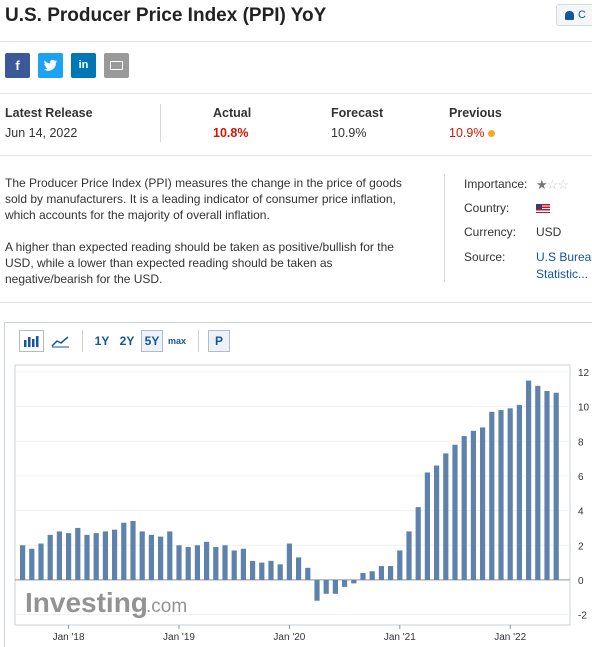 The height and width of the screenshot is (647, 592). I want to click on watermark-brand: Investing, so click(86, 602).